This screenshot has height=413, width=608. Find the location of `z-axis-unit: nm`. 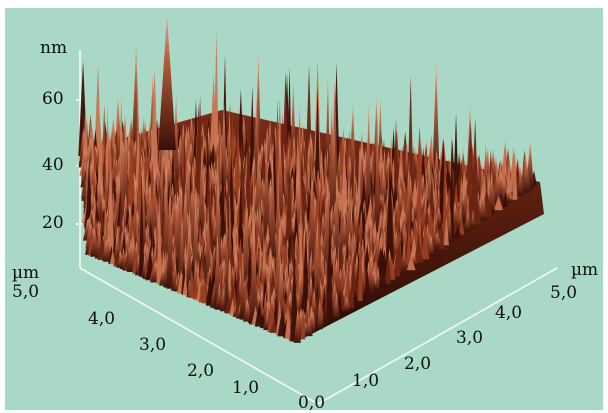

z-axis-unit: nm is located at coordinates (54, 48).